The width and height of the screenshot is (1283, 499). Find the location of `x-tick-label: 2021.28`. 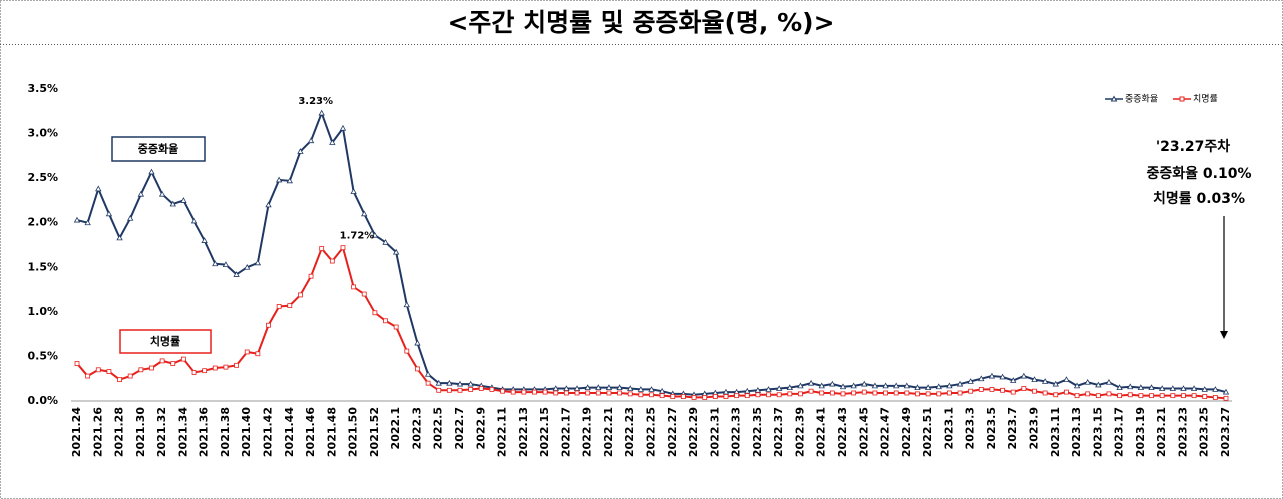

x-tick-label: 2021.28 is located at coordinates (119, 432).